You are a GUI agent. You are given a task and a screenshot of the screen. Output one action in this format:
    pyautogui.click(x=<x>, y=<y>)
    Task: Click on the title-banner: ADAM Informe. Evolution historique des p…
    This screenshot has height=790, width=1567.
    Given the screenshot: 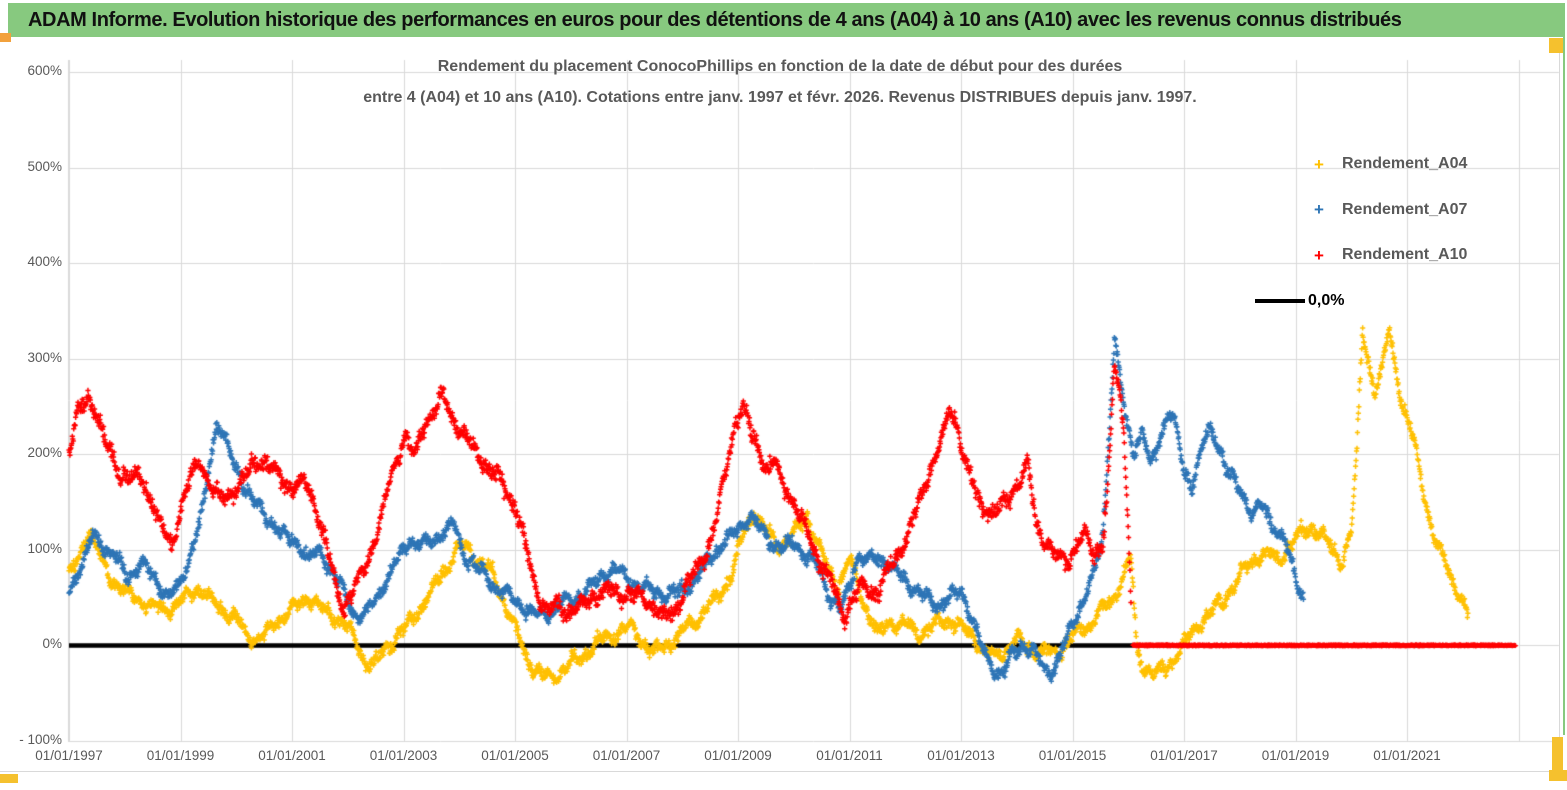 What is the action you would take?
    pyautogui.click(x=785, y=20)
    